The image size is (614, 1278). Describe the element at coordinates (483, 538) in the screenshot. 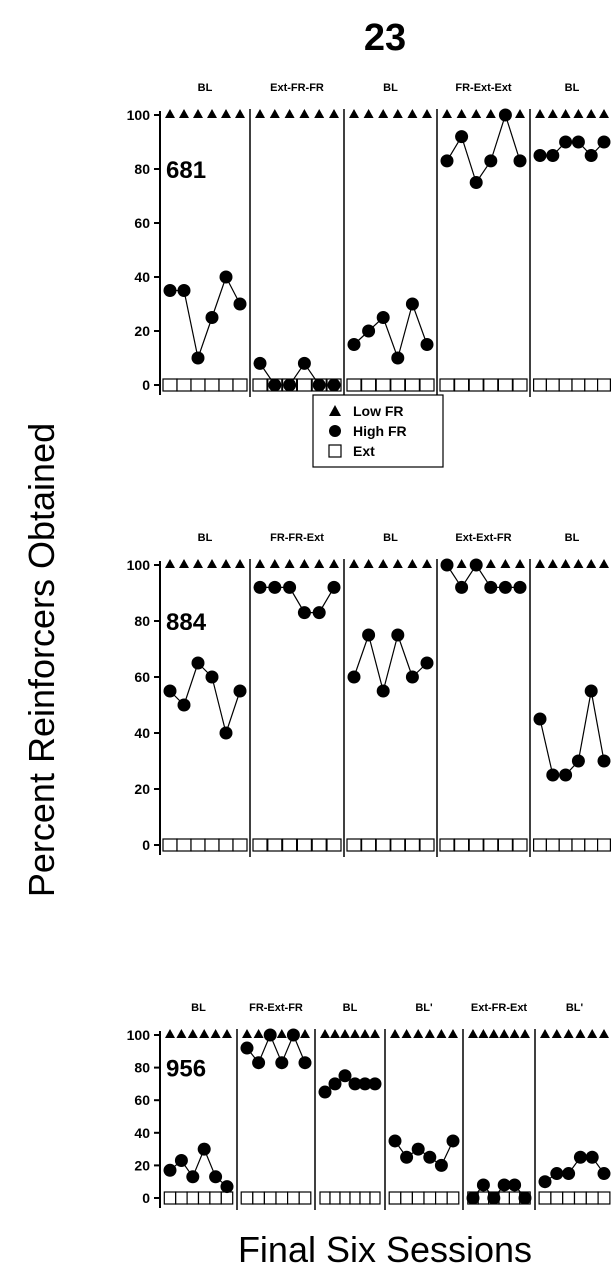

I see `condition-label: Ext-Ext-FR` at that location.